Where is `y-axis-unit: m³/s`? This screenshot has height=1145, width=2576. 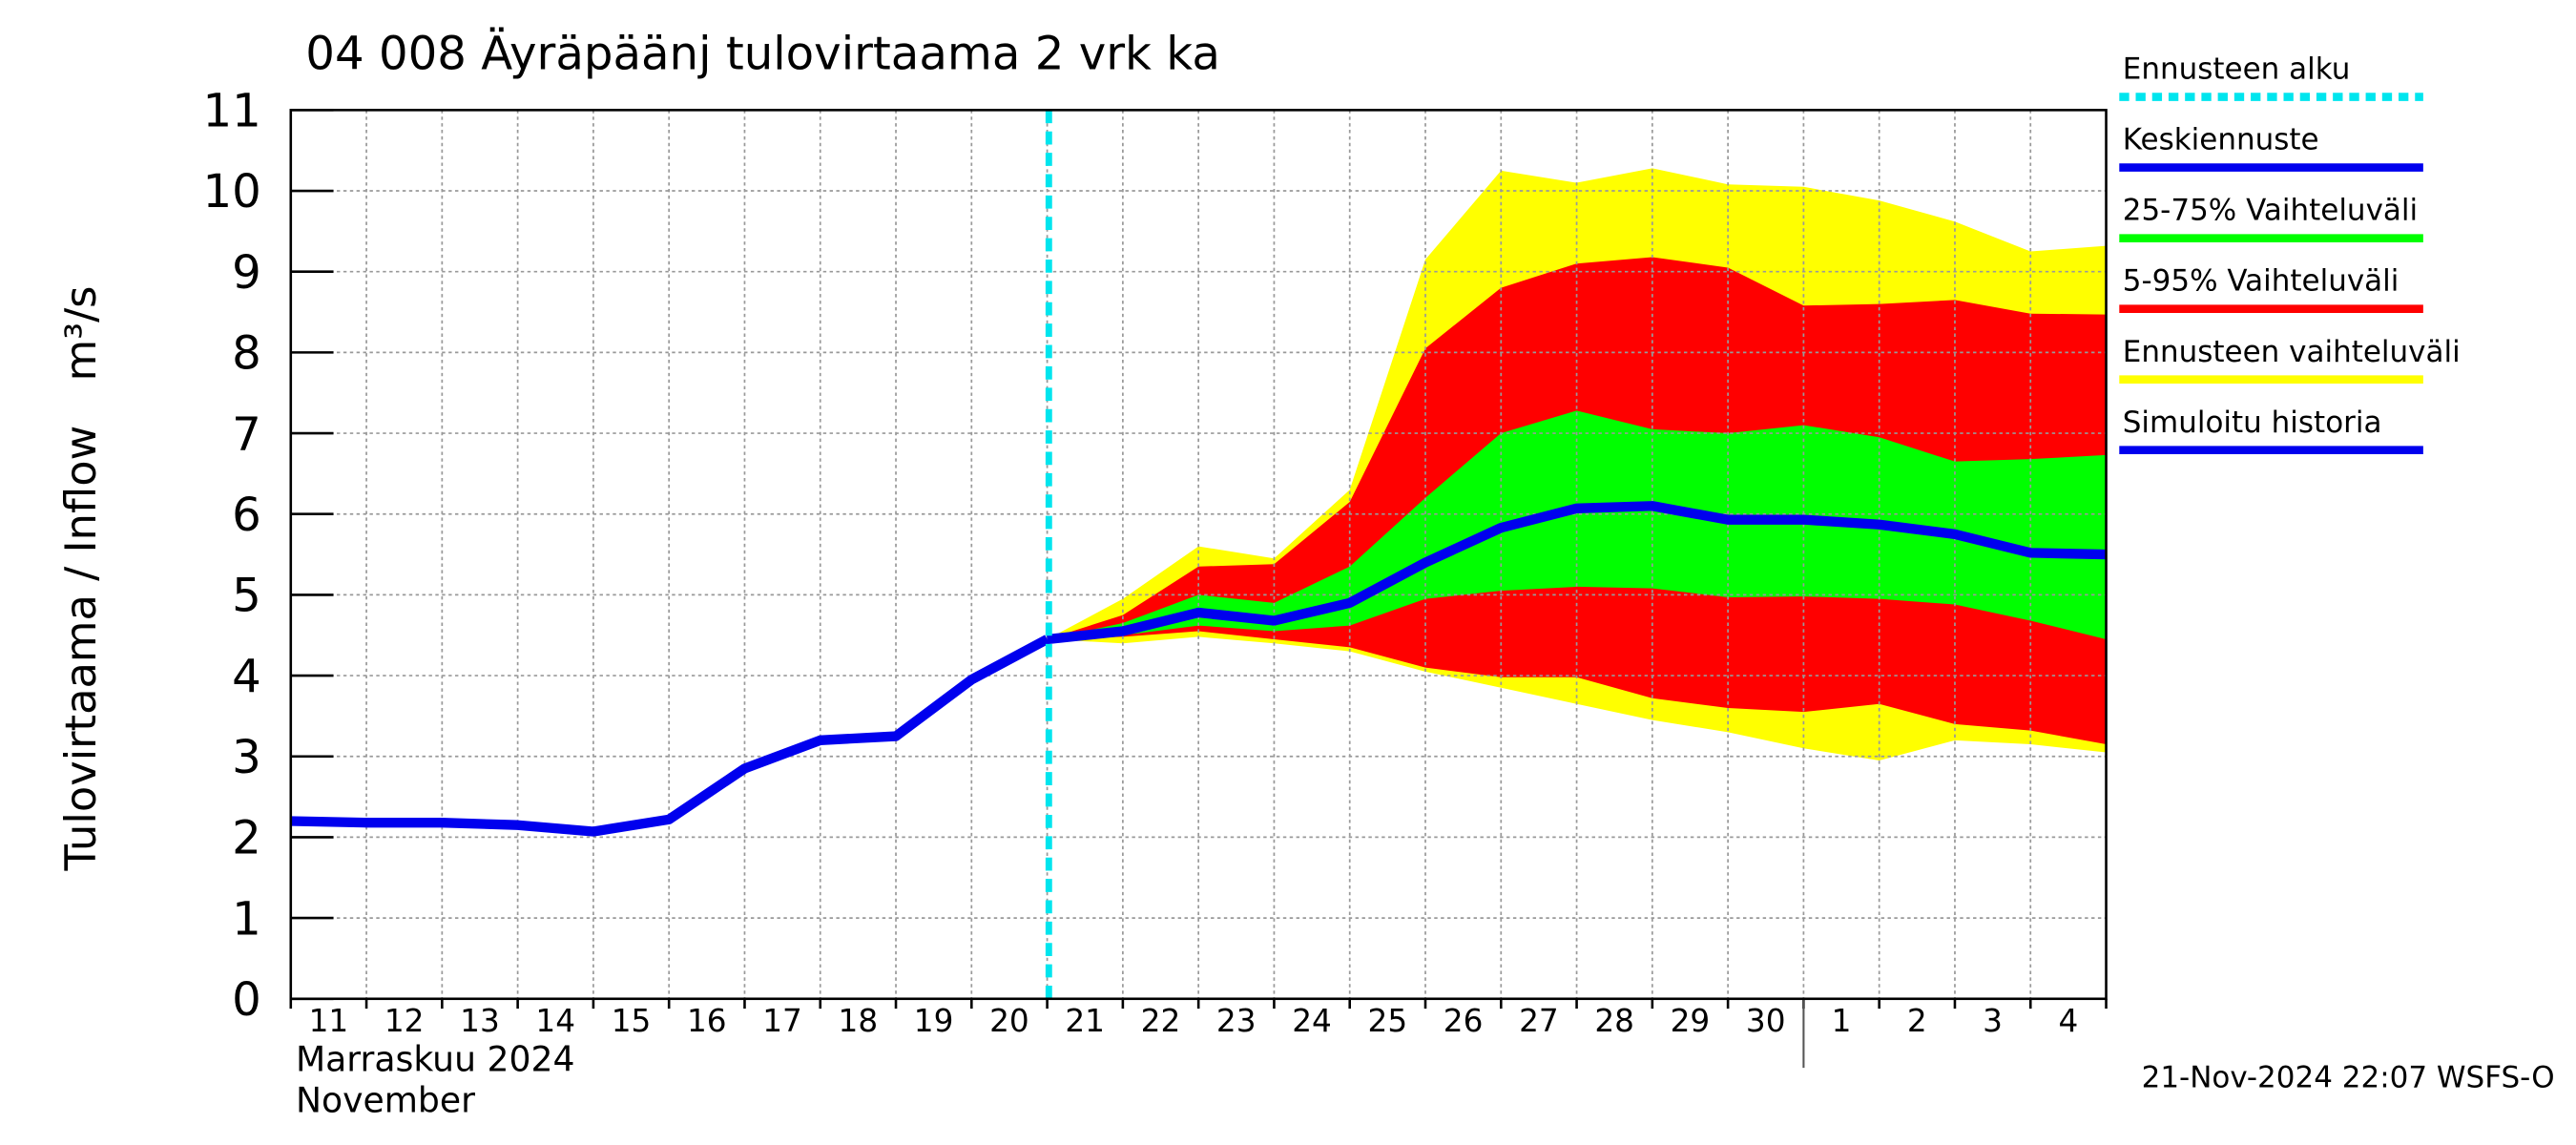
y-axis-unit: m³/s is located at coordinates (80, 333).